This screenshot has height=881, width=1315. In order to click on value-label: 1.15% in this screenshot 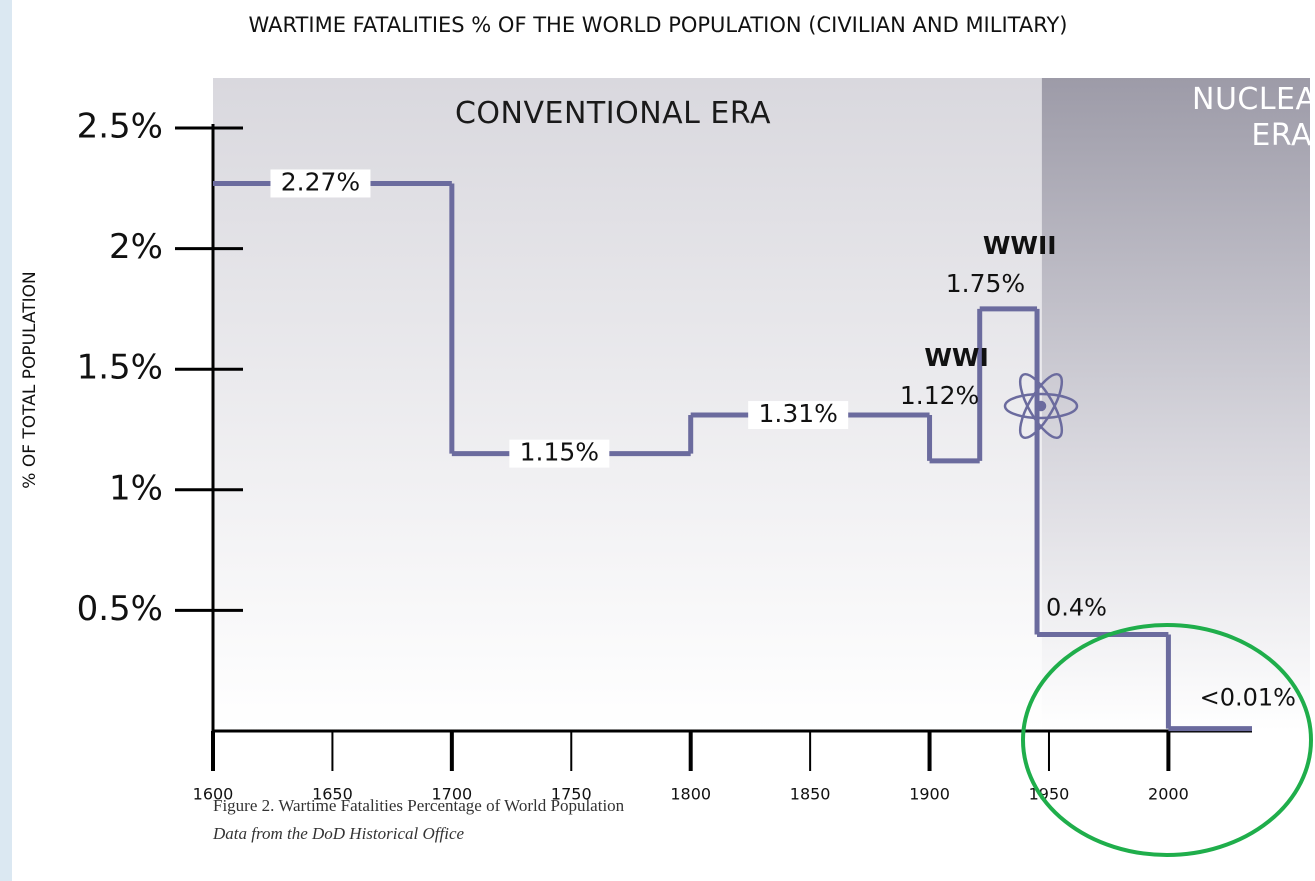, I will do `click(559, 452)`.